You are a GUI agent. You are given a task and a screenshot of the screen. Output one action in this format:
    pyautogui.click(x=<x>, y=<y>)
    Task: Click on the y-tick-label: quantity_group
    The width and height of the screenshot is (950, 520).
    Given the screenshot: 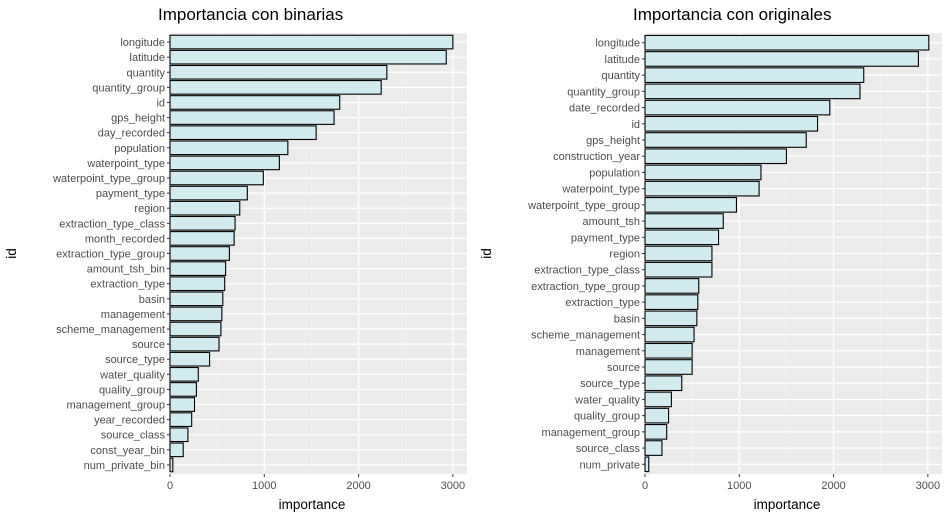 What is the action you would take?
    pyautogui.click(x=603, y=92)
    